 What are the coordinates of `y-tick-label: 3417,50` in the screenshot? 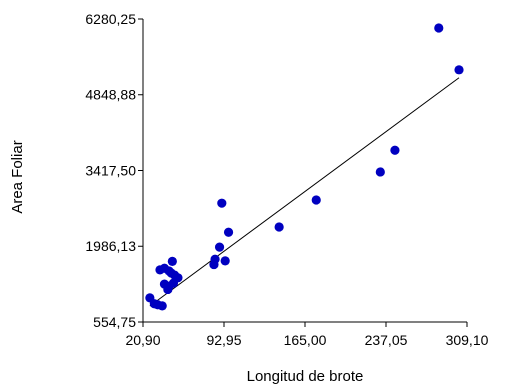 It's located at (110, 171).